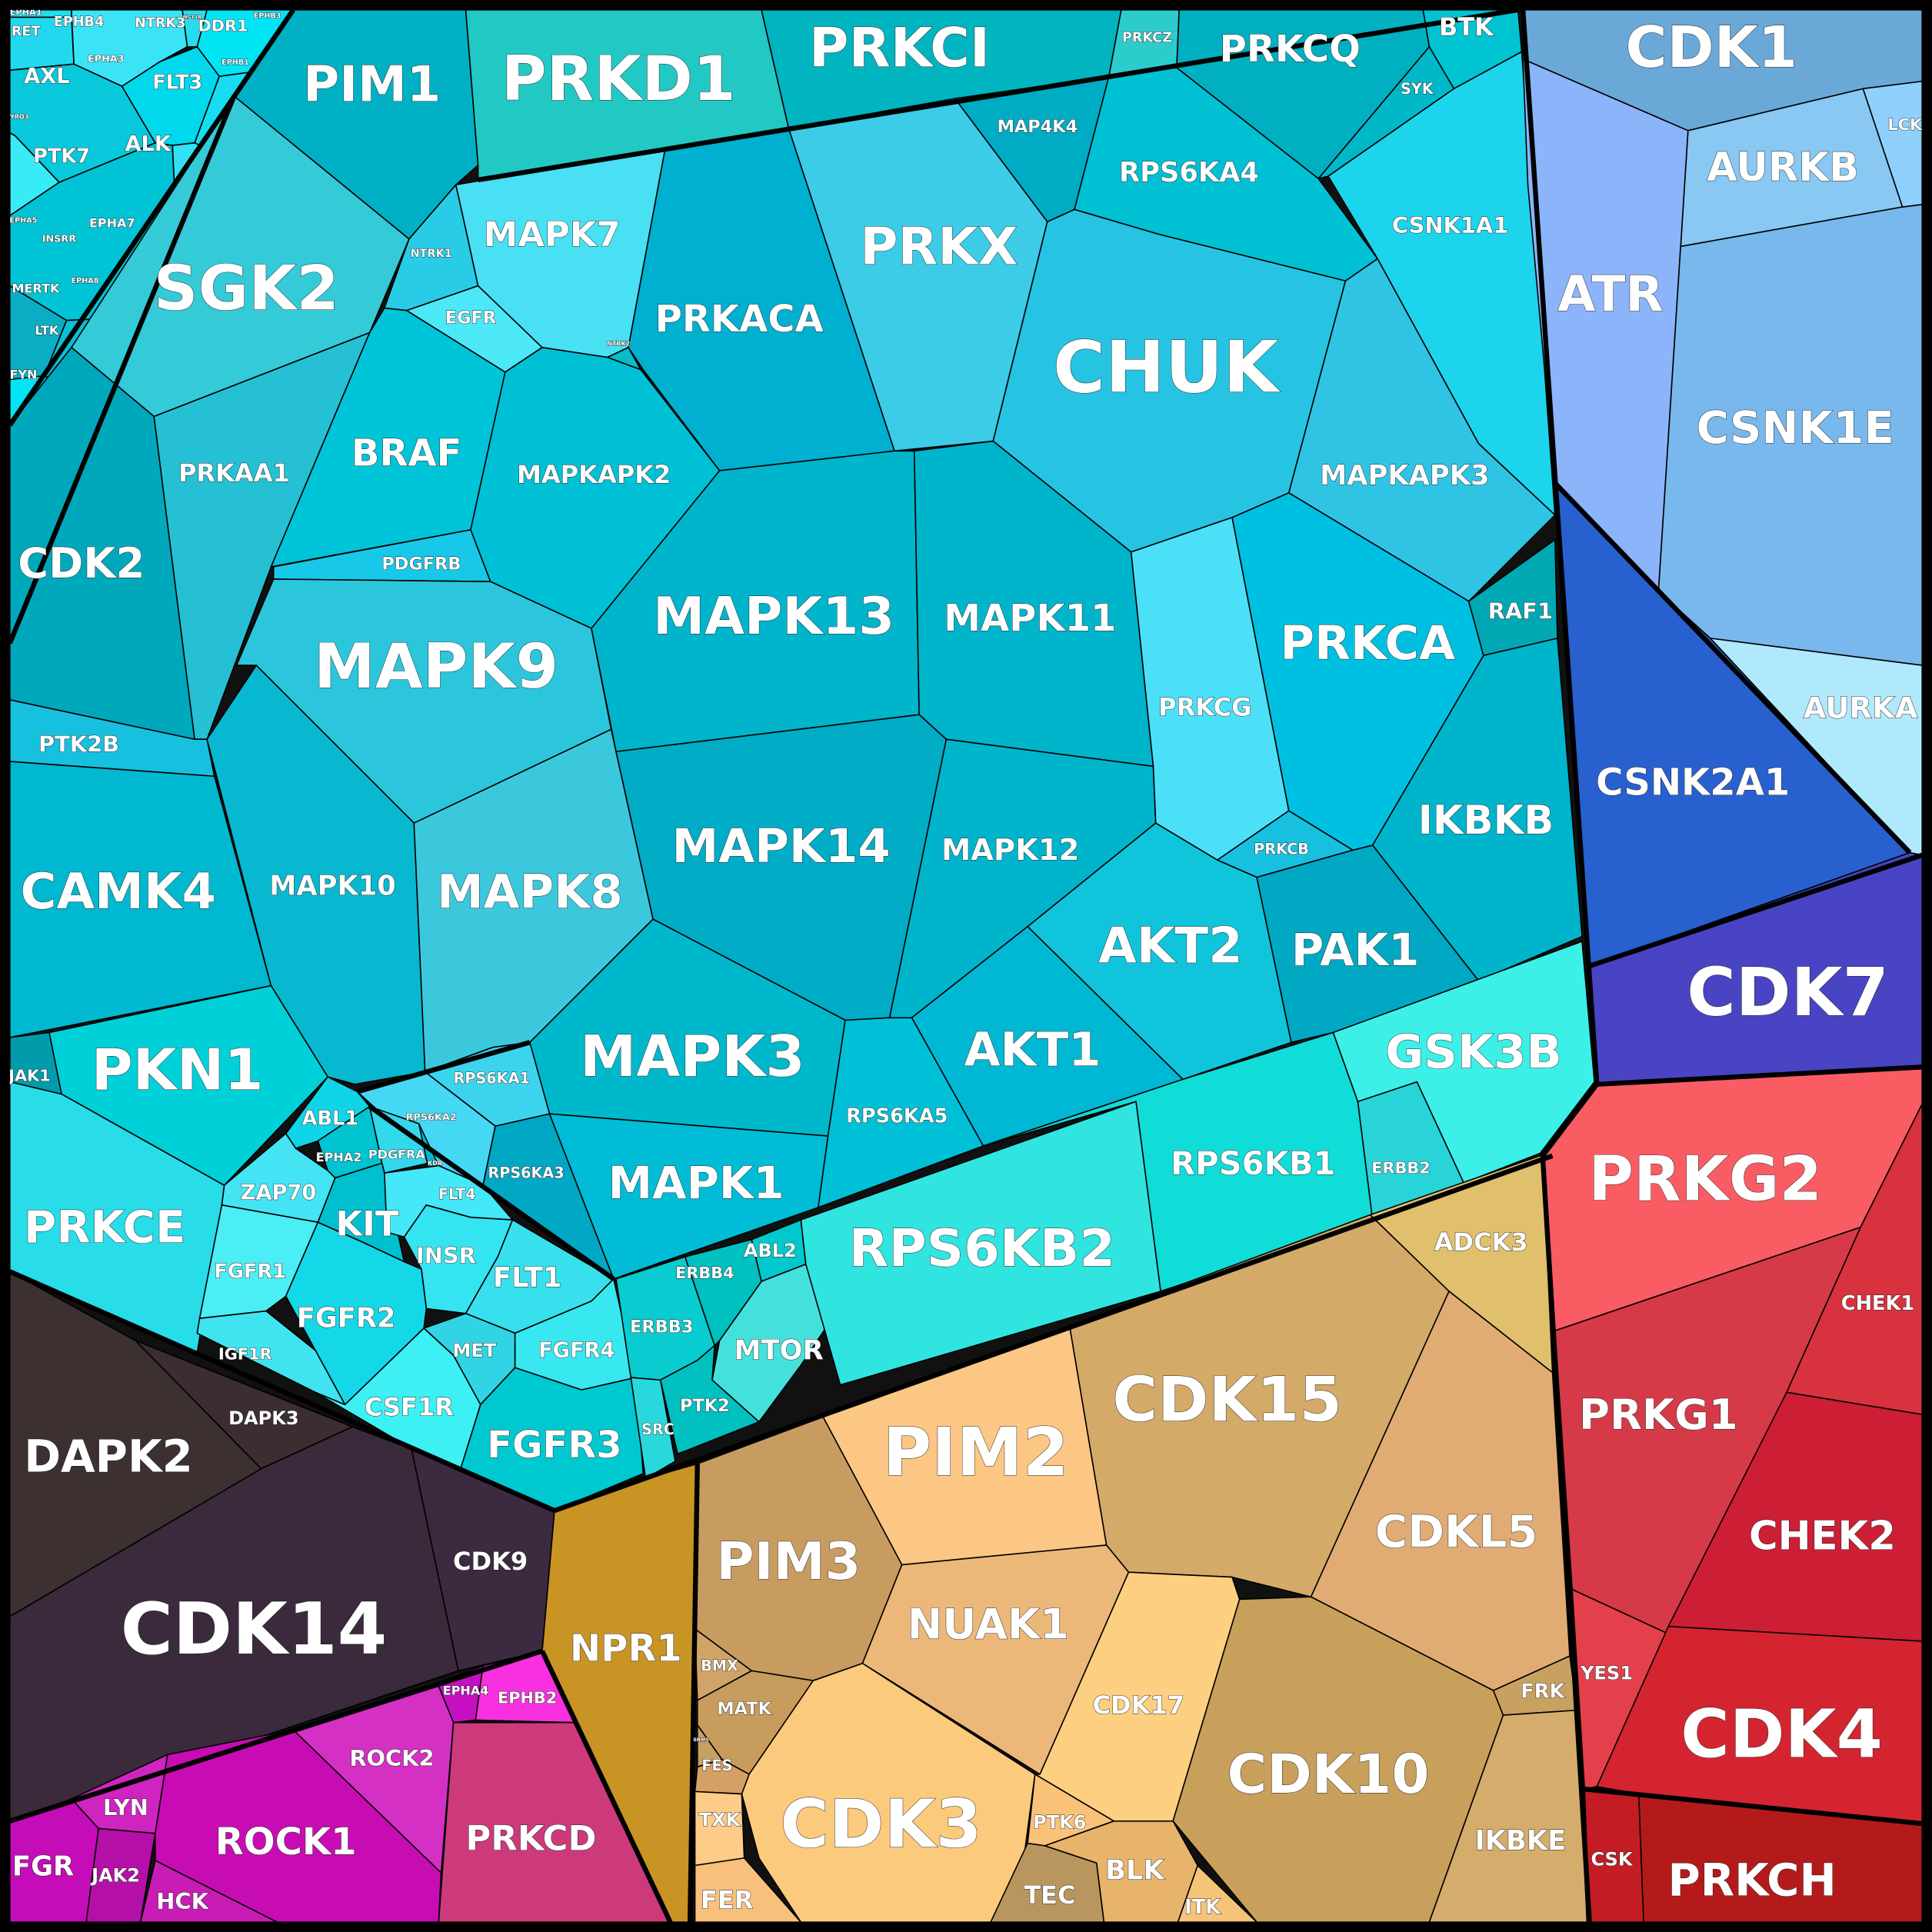 The image size is (1932, 1932). I want to click on cell-label: CDK14, so click(254, 1629).